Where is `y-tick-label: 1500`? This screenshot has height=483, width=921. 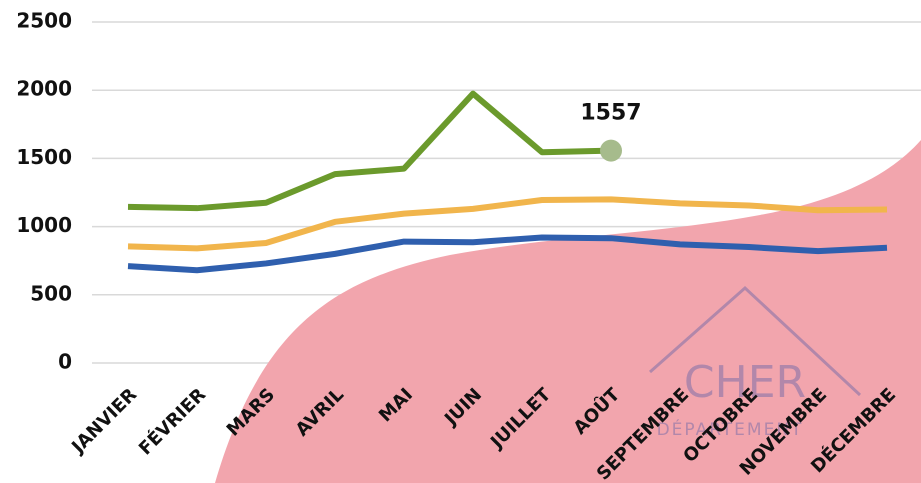
y-tick-label: 1500 is located at coordinates (44, 157).